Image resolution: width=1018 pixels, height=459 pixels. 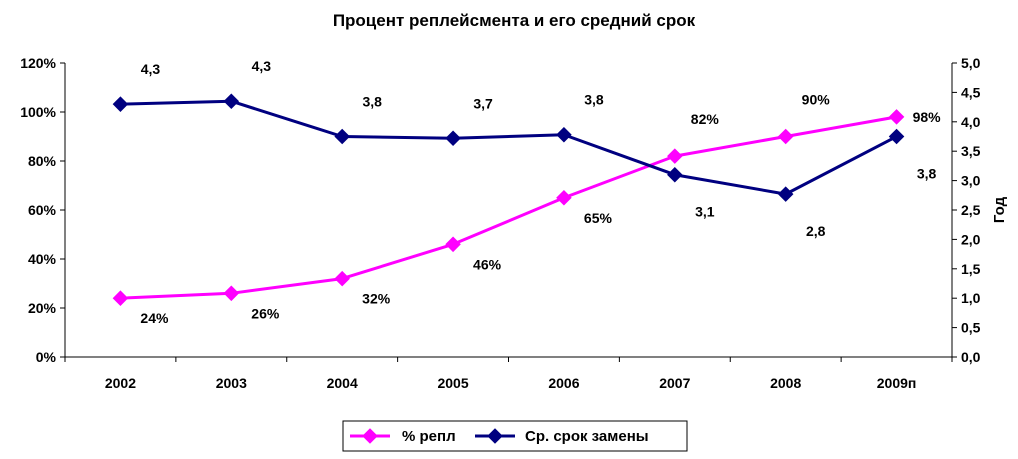 What do you see at coordinates (265, 313) in the screenshot?
I see `data-label-repl: 26%` at bounding box center [265, 313].